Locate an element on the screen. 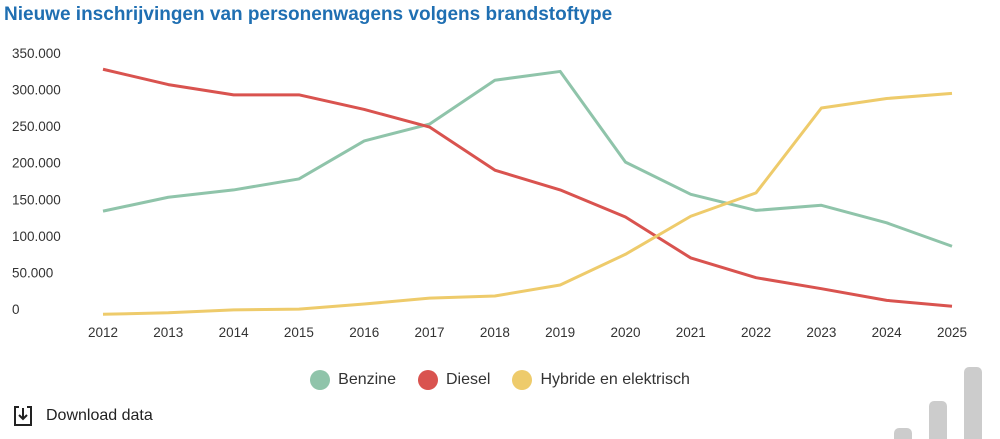 The image size is (1000, 439). y-tick-label: 50.000 is located at coordinates (32, 272).